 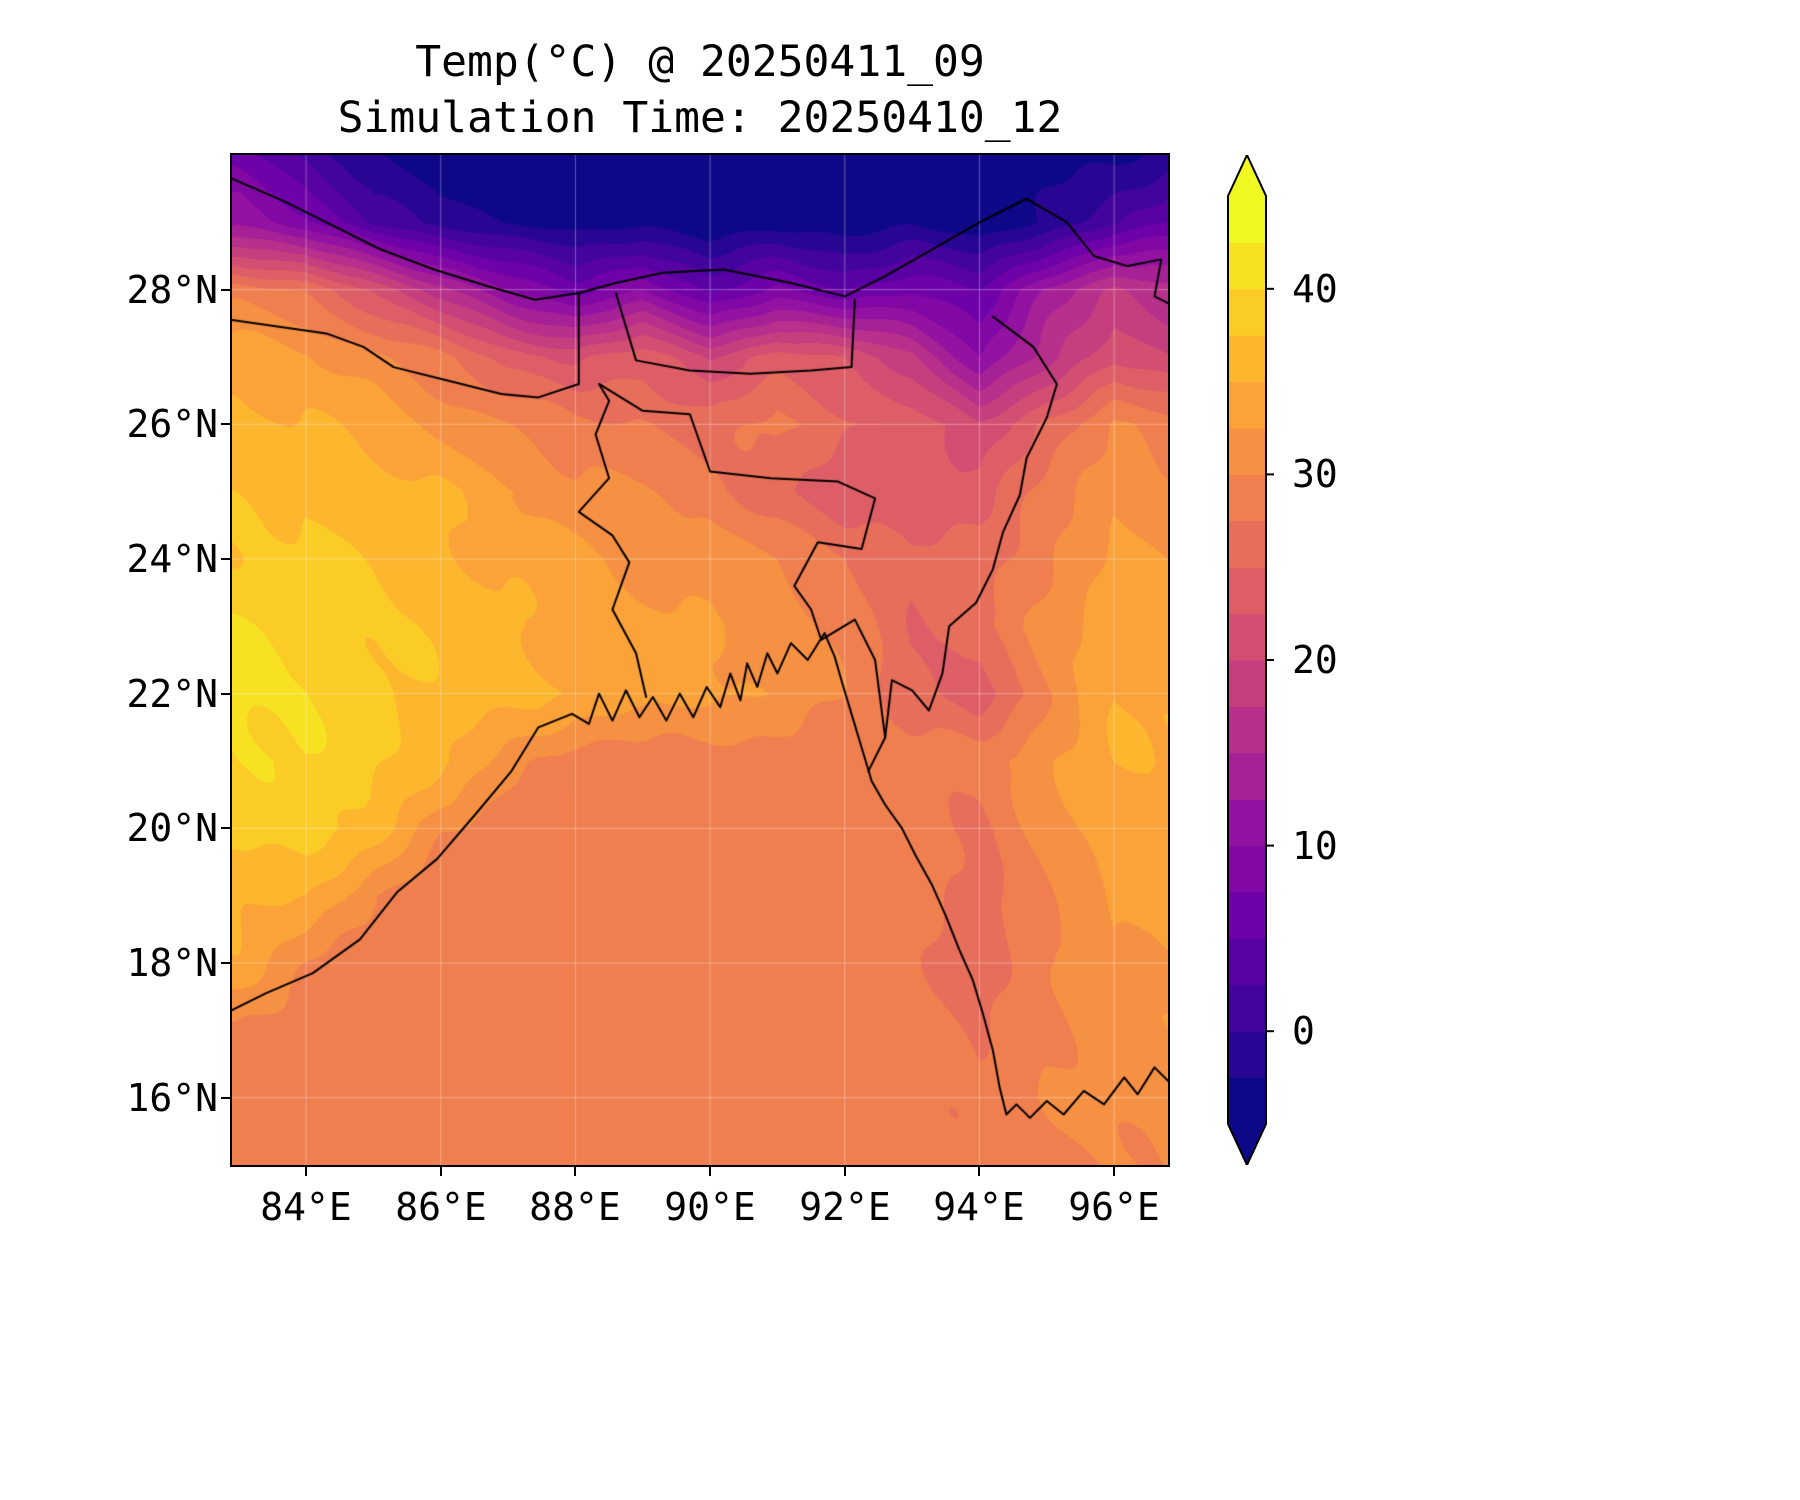 What do you see at coordinates (845, 1207) in the screenshot?
I see `x-tick-label: 92°E` at bounding box center [845, 1207].